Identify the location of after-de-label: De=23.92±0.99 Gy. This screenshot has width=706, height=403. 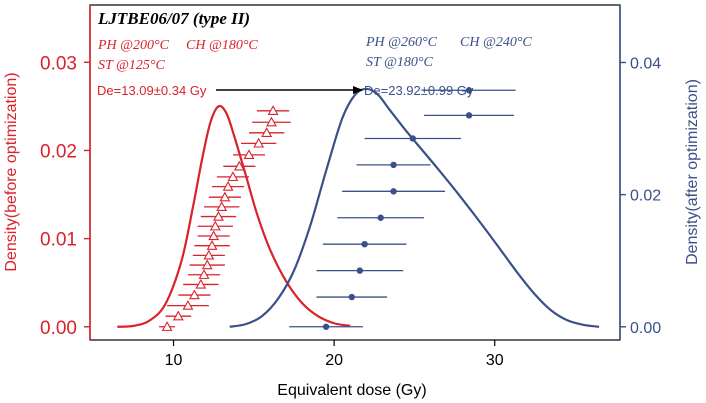
(419, 90).